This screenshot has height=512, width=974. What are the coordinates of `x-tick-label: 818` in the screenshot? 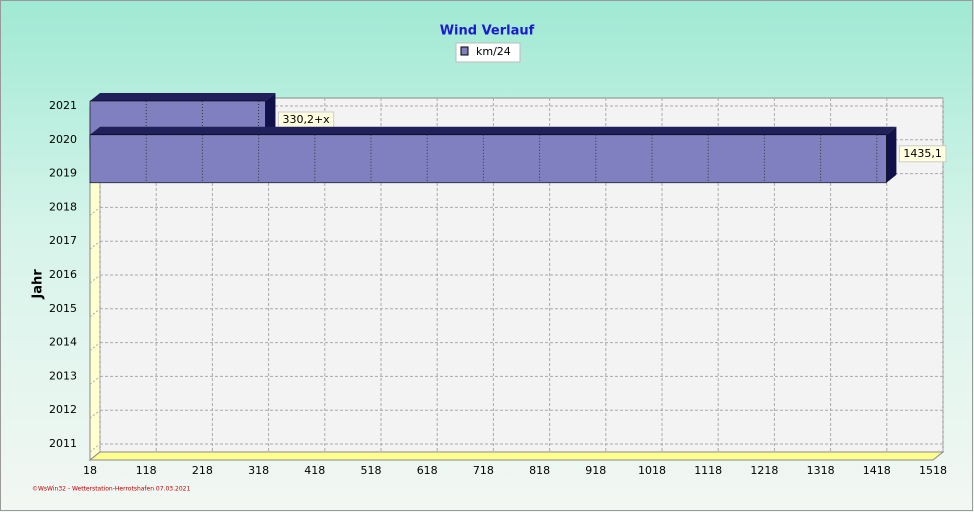 It's located at (539, 470).